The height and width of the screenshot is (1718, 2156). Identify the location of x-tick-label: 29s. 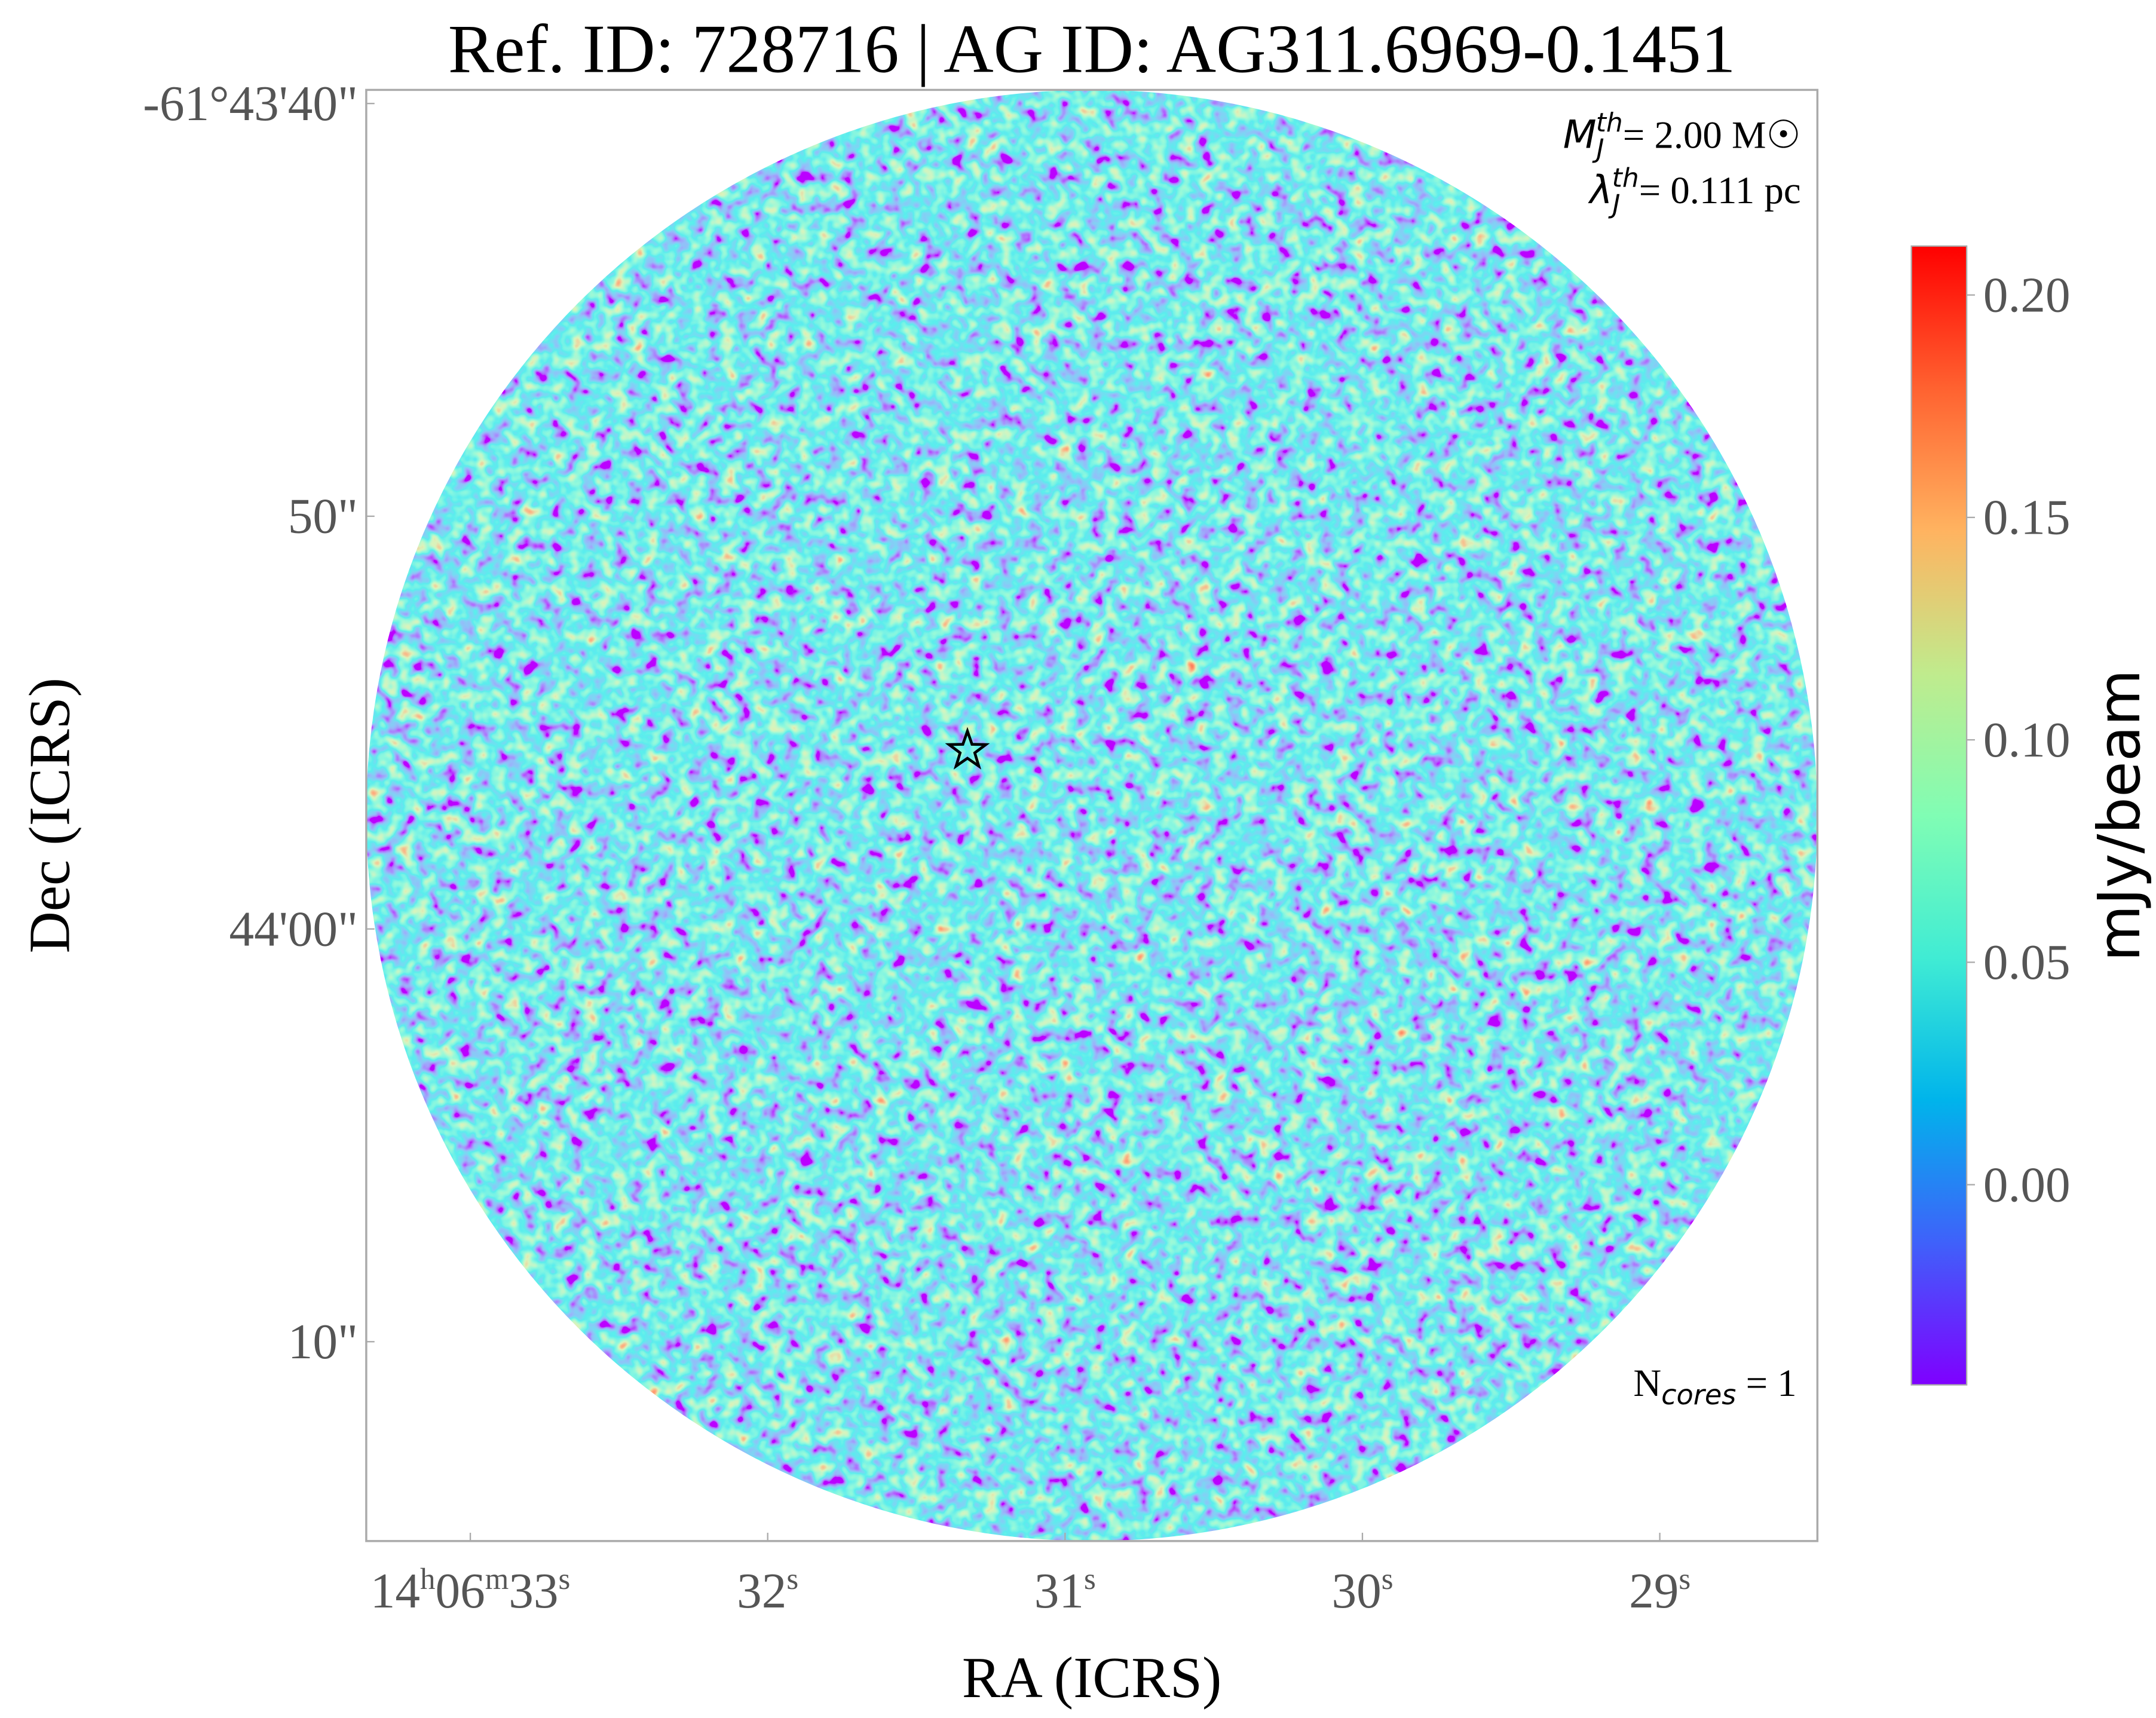
(1659, 1591).